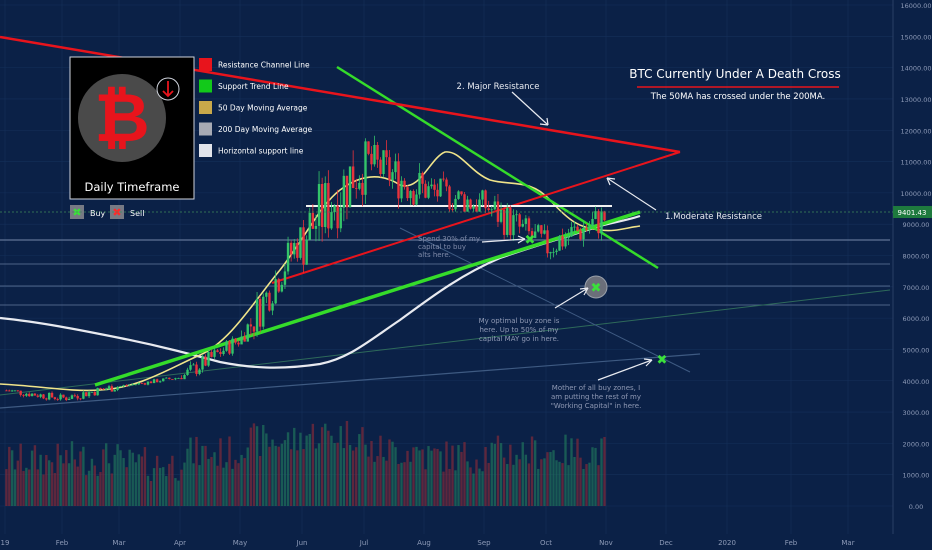  What do you see at coordinates (916, 257) in the screenshot?
I see `y-tick-label: 8000.00` at bounding box center [916, 257].